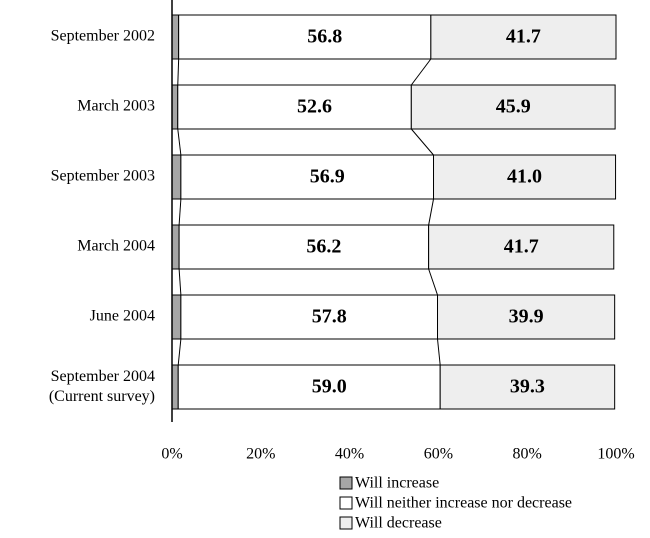  I want to click on value-label: 52.6, so click(314, 107).